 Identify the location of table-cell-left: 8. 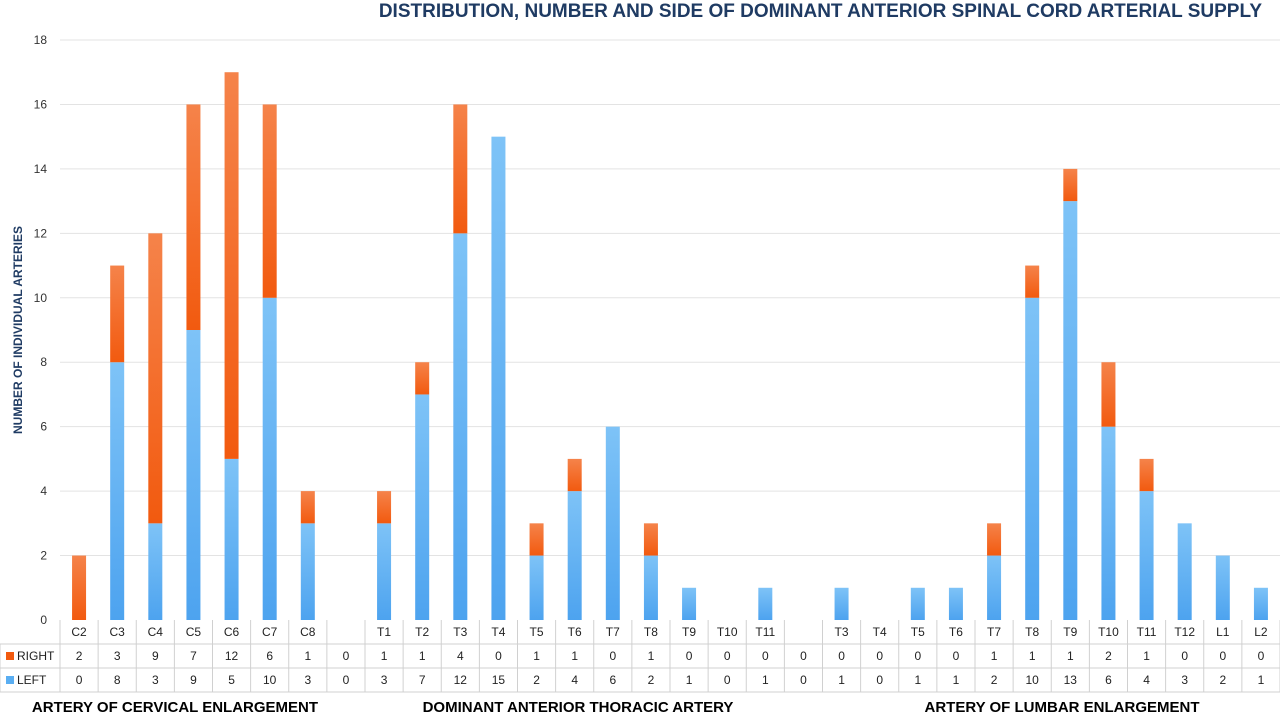
(117, 680).